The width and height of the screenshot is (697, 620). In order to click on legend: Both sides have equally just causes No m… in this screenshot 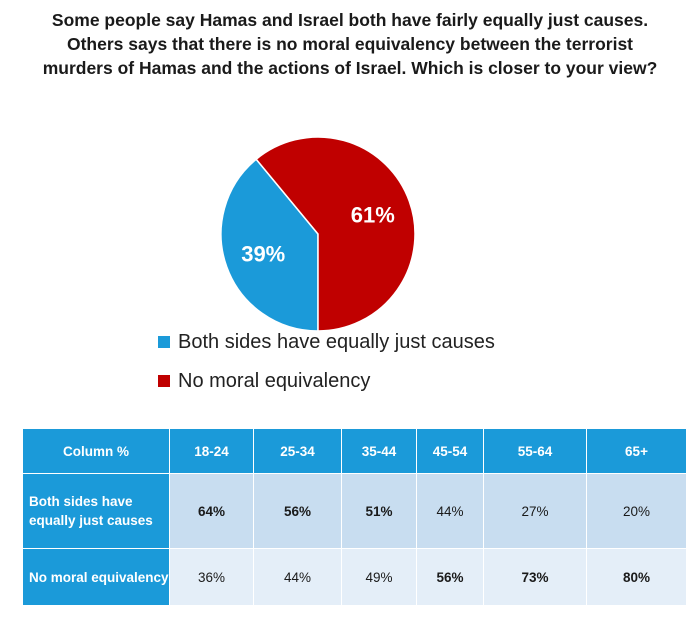, I will do `click(326, 367)`.